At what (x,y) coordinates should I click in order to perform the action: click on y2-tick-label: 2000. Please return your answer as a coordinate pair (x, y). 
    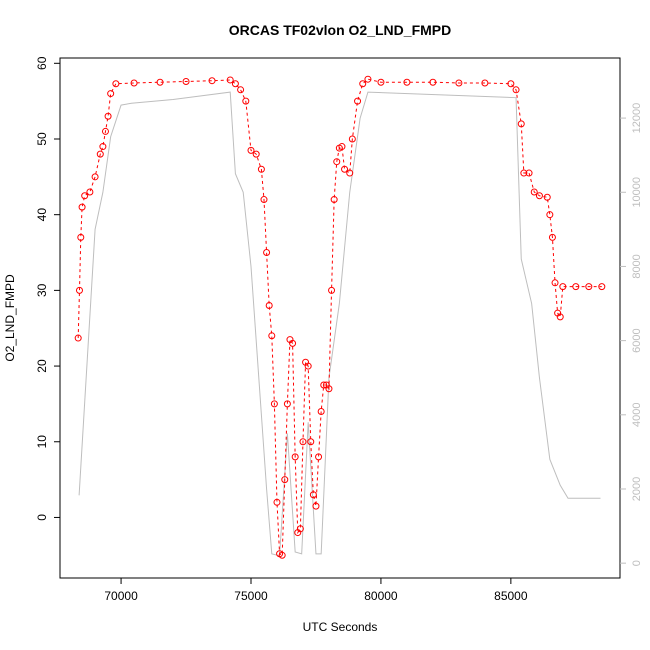
    Looking at the image, I should click on (637, 489).